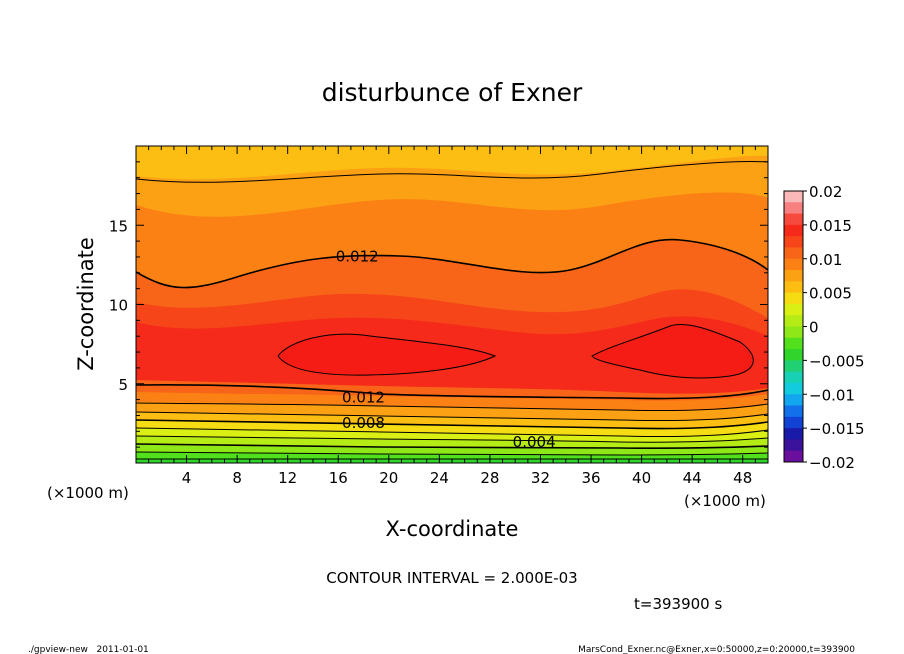 Image resolution: width=904 pixels, height=654 pixels. What do you see at coordinates (439, 478) in the screenshot?
I see `x-tick-label: 24` at bounding box center [439, 478].